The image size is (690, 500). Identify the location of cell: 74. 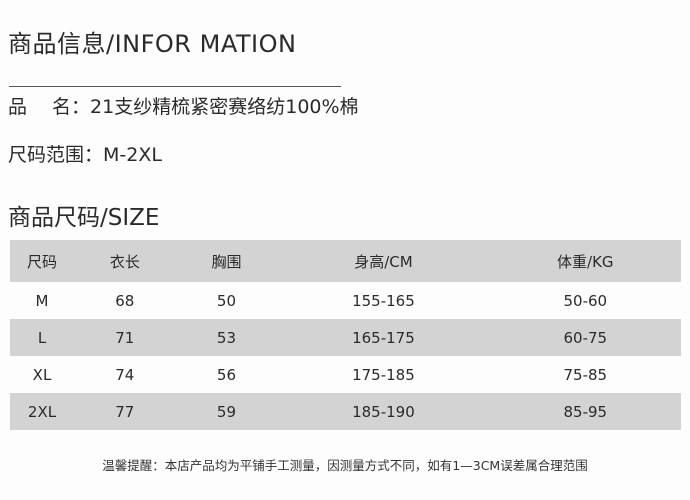
(125, 374).